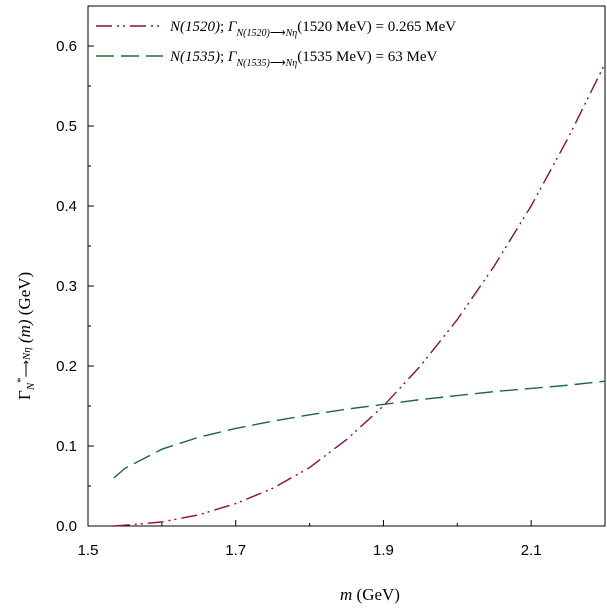 This screenshot has height=613, width=607. Describe the element at coordinates (235, 550) in the screenshot. I see `x-tick-label: 1.7` at that location.